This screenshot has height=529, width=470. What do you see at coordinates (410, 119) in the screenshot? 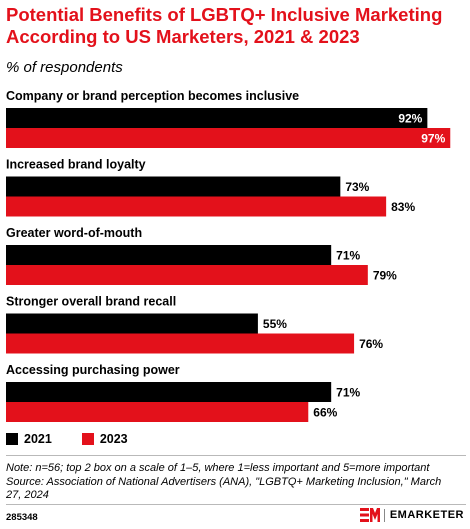
I see `bar-value-label: 92%` at bounding box center [410, 119].